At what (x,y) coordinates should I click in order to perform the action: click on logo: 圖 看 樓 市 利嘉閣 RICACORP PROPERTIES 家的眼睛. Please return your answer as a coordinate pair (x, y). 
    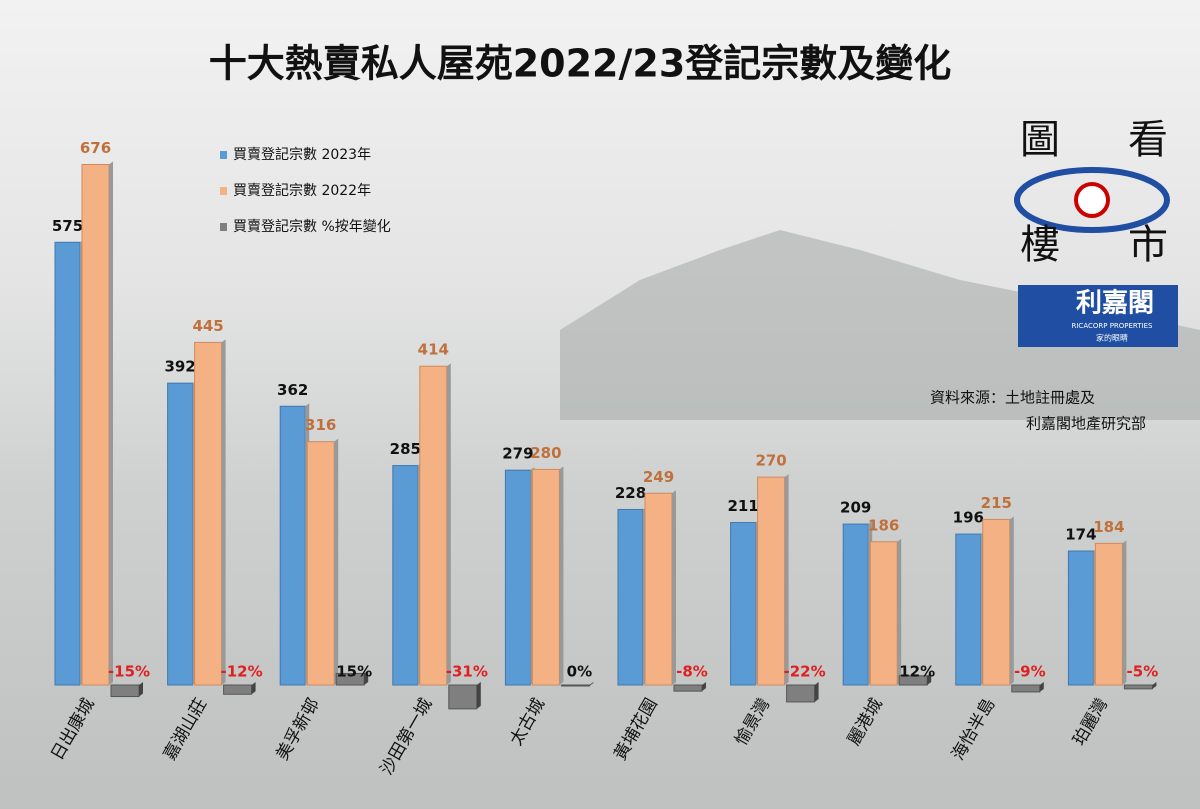
    Looking at the image, I should click on (1096, 232).